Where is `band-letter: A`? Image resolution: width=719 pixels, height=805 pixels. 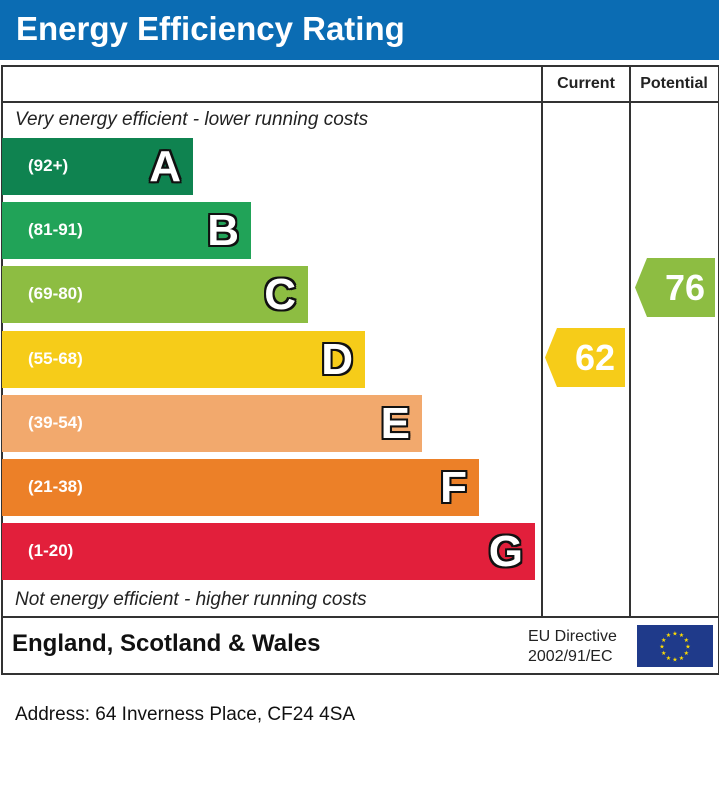
band-letter: A is located at coordinates (165, 166).